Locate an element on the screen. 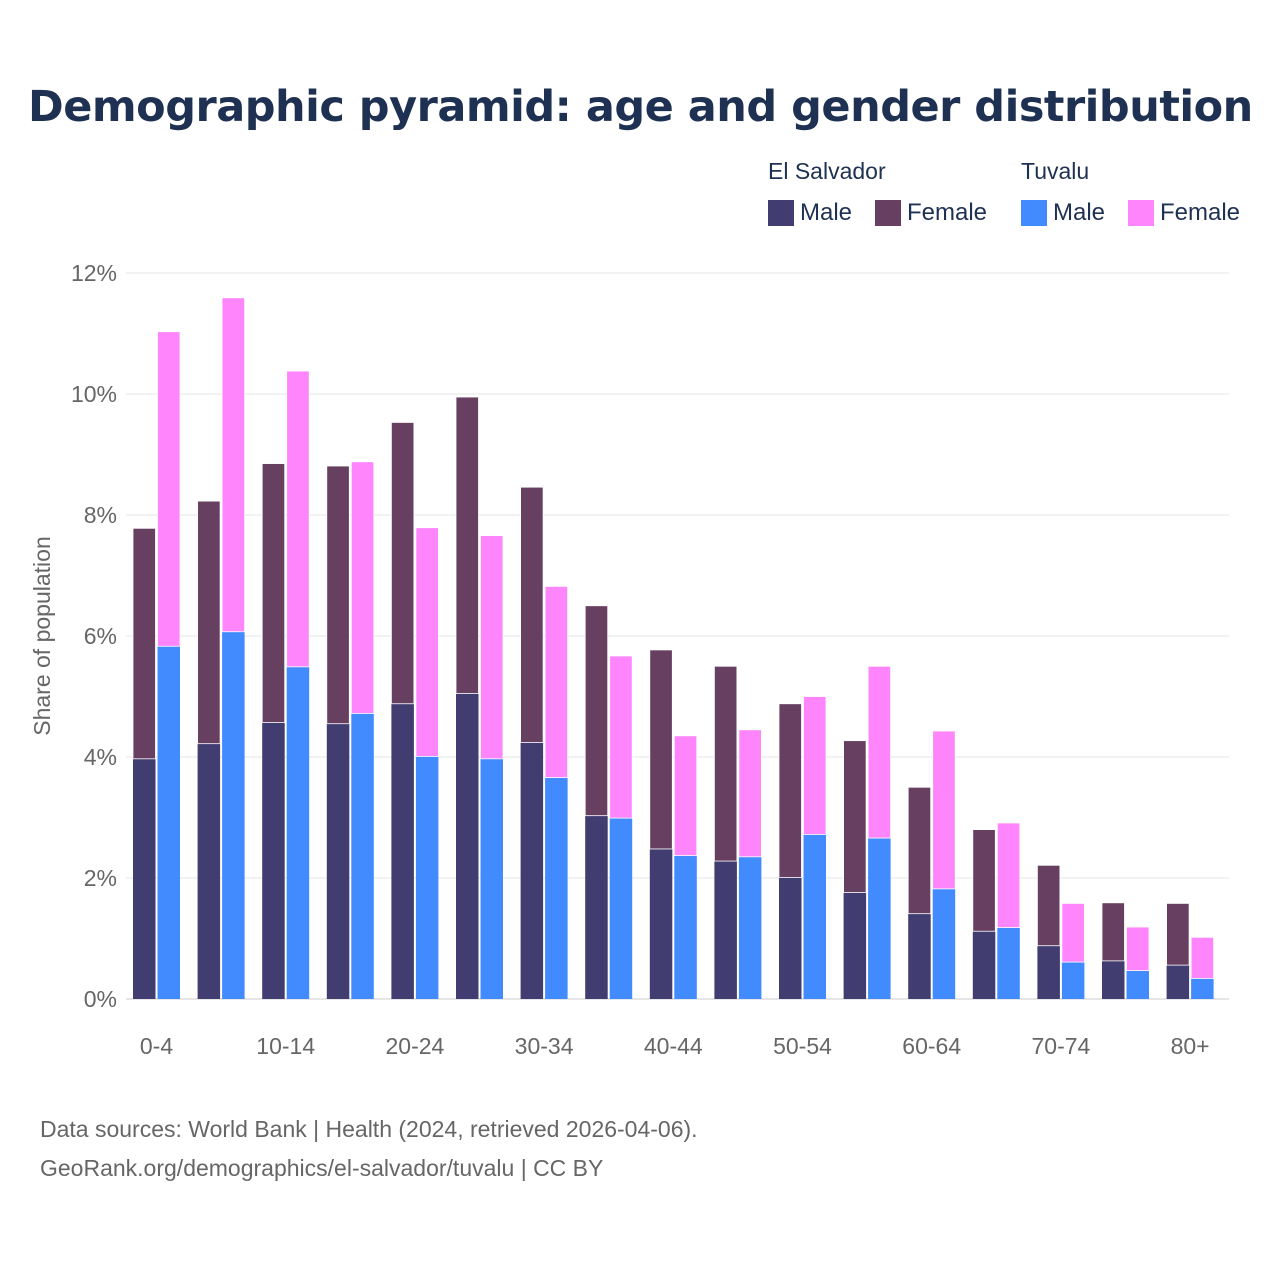  x-tick-label: 20-24 is located at coordinates (414, 1046).